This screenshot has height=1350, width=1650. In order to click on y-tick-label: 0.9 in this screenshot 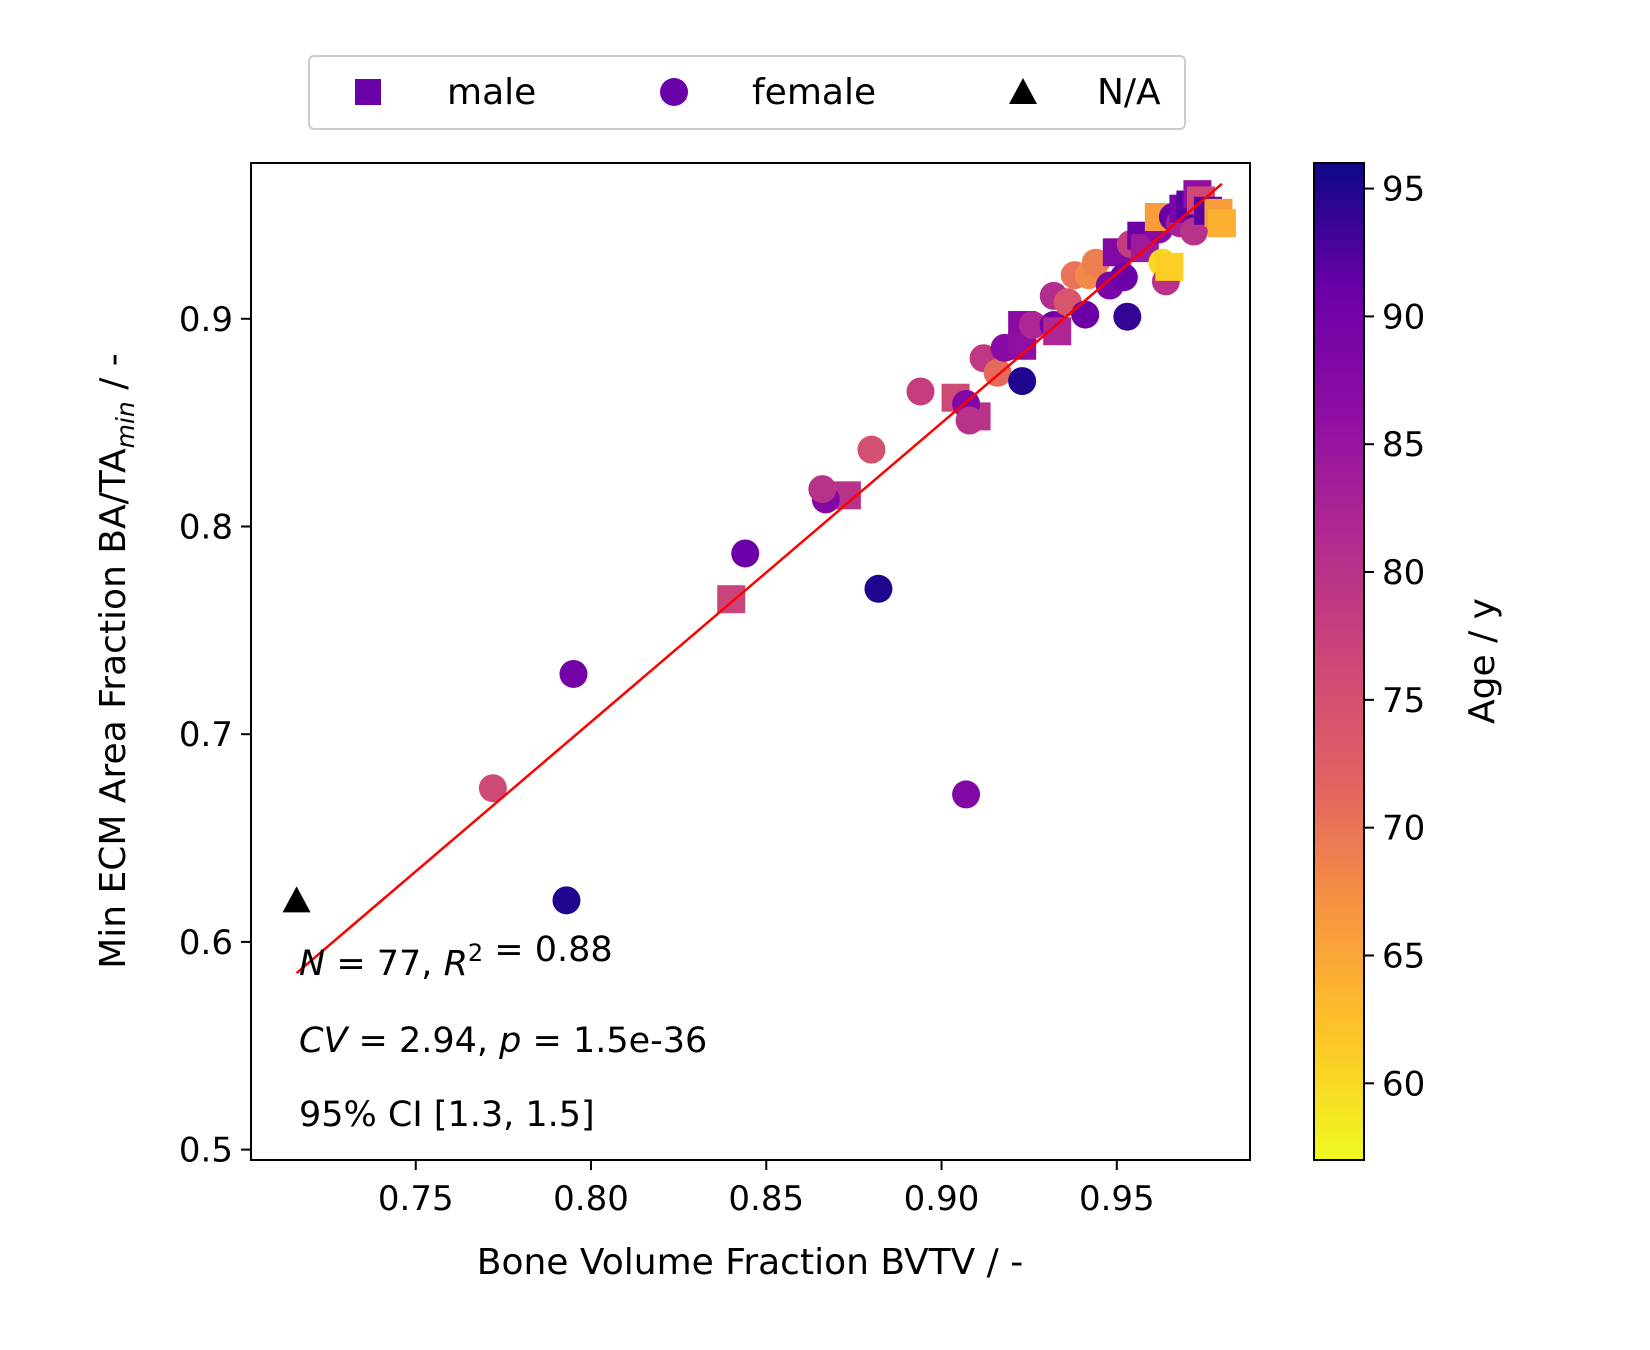, I will do `click(206, 320)`.